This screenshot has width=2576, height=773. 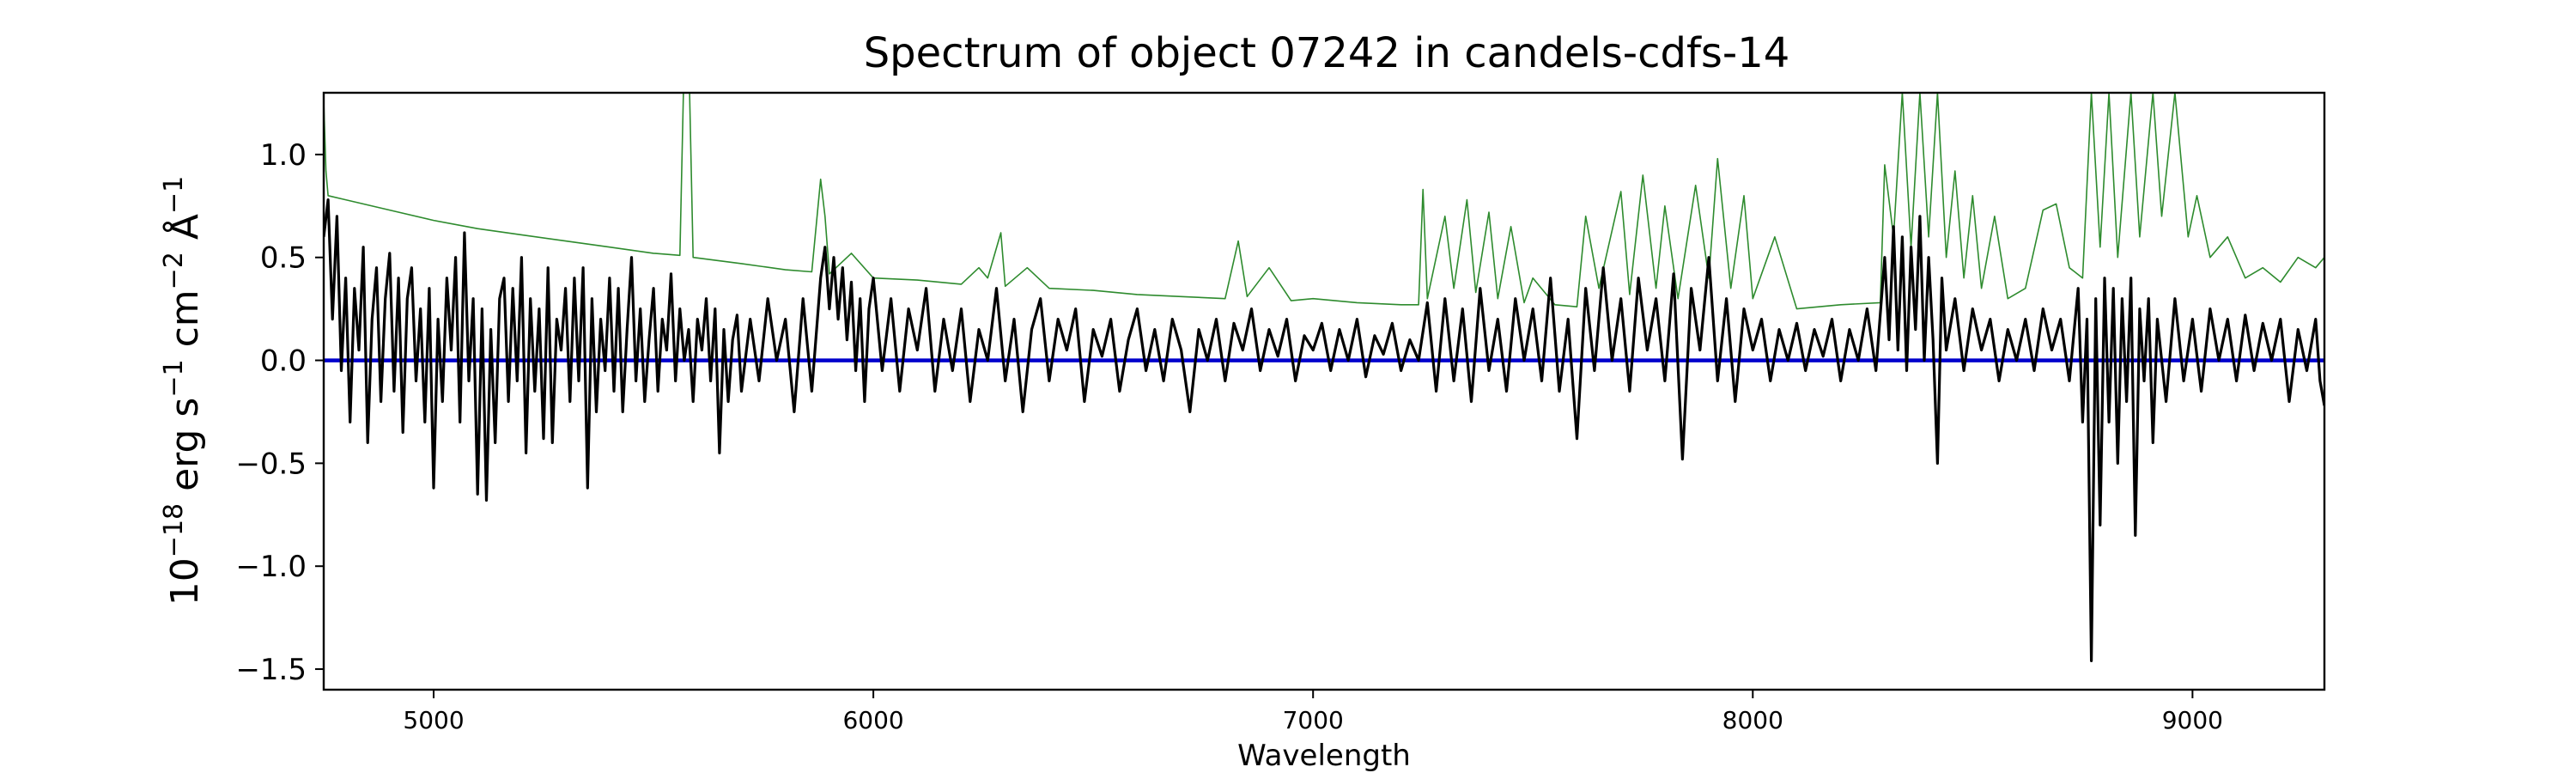 What do you see at coordinates (1324, 756) in the screenshot?
I see `x-axis-label: Wavelength` at bounding box center [1324, 756].